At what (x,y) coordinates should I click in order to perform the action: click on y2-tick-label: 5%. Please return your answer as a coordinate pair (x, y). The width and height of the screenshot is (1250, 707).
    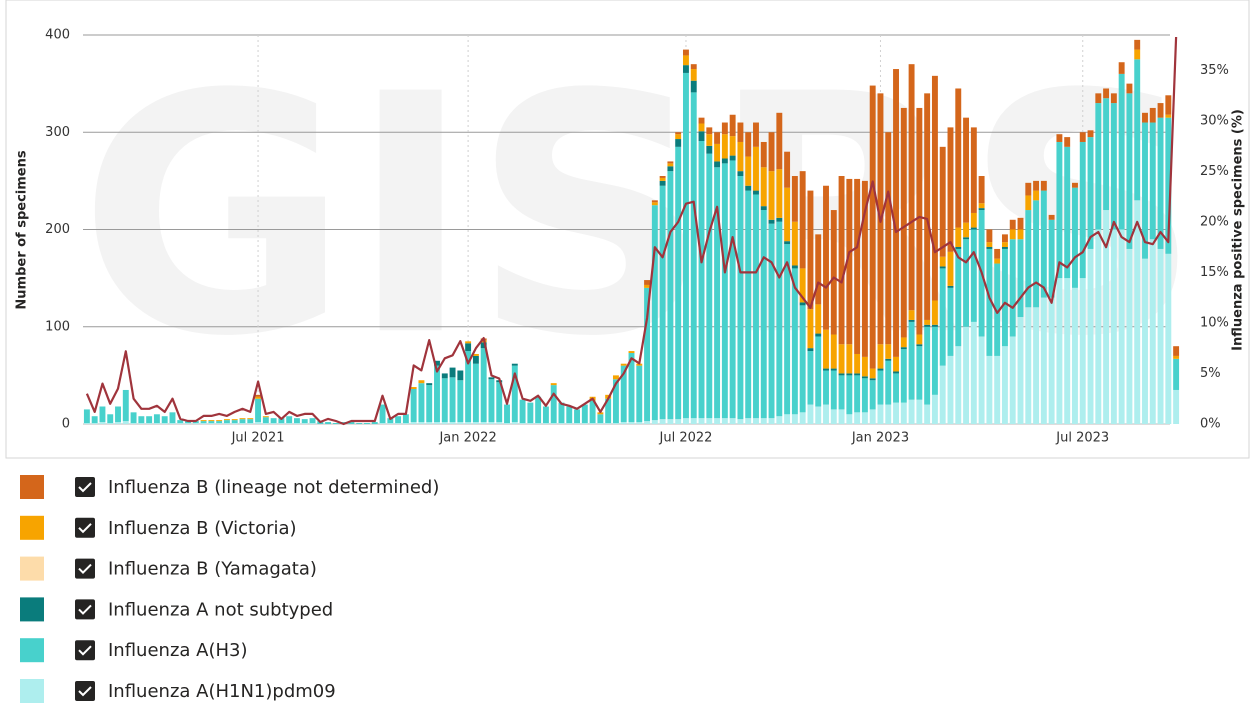
    Looking at the image, I should click on (1210, 373).